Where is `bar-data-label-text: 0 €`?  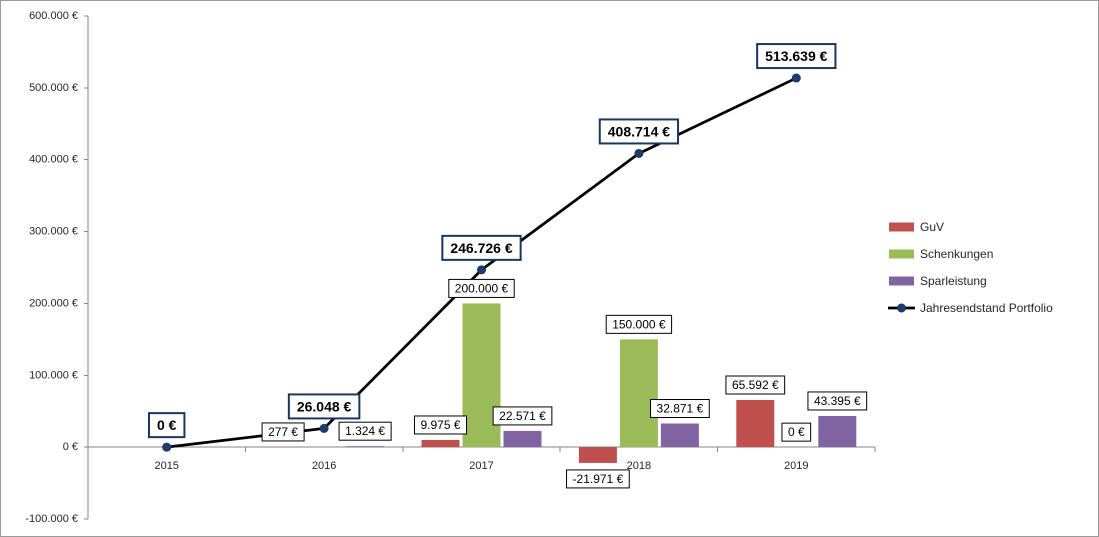 bar-data-label-text: 0 € is located at coordinates (796, 432).